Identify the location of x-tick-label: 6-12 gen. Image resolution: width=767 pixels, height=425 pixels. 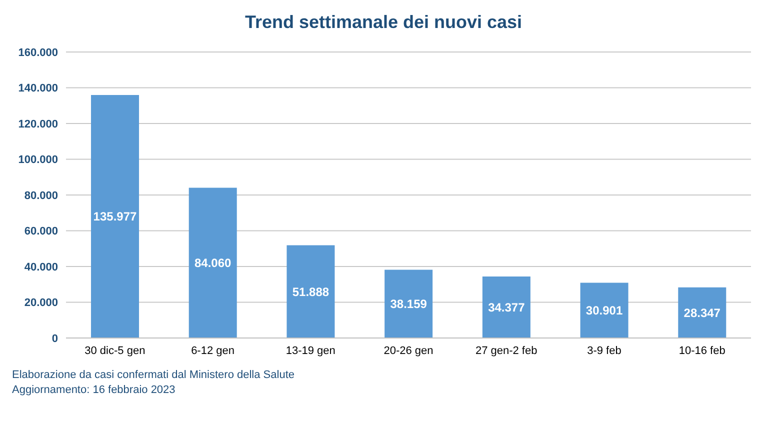
(213, 350).